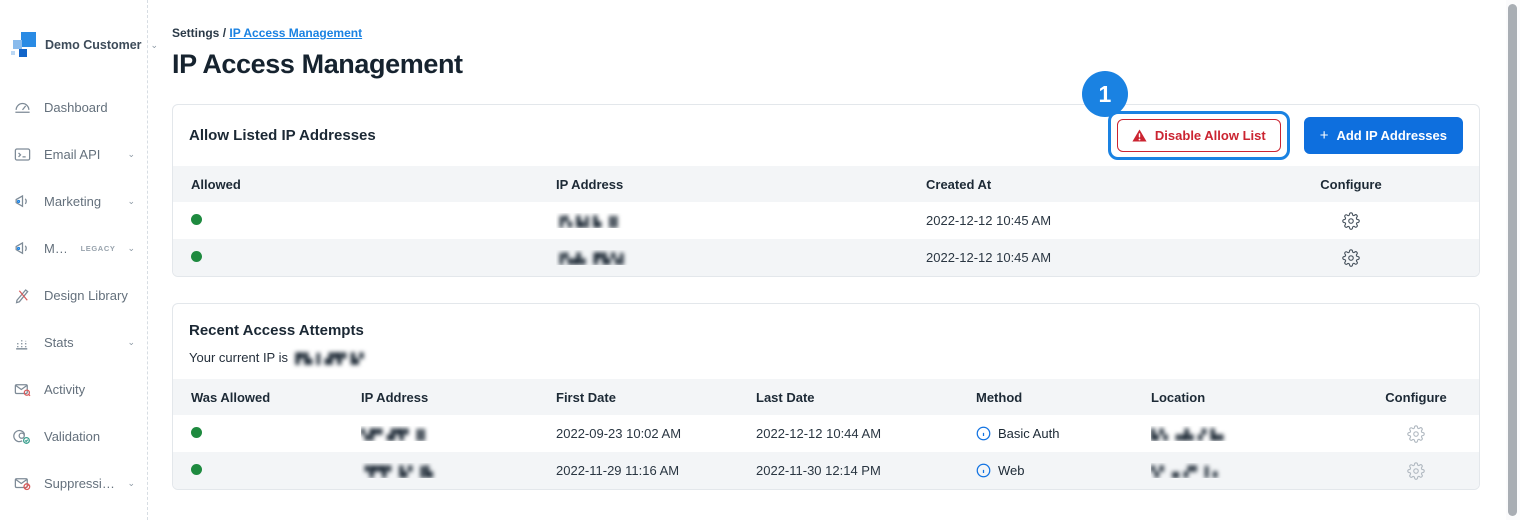 The image size is (1520, 520). What do you see at coordinates (1063, 433) in the screenshot?
I see `method-cell: Basic Auth` at bounding box center [1063, 433].